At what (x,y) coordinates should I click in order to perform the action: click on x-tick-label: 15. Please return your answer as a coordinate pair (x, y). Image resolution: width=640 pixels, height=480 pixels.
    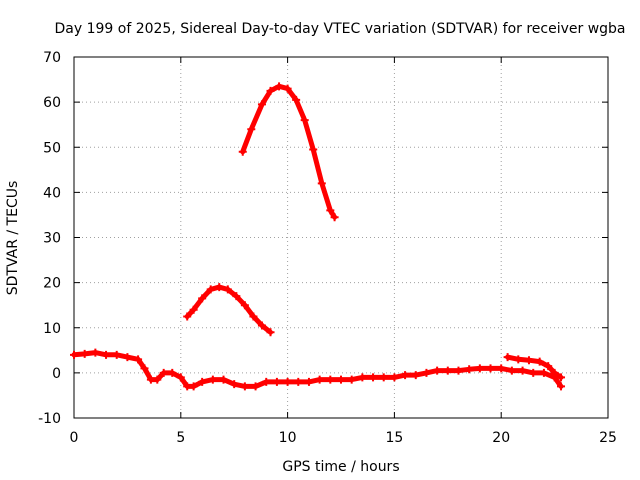
    Looking at the image, I should click on (394, 438).